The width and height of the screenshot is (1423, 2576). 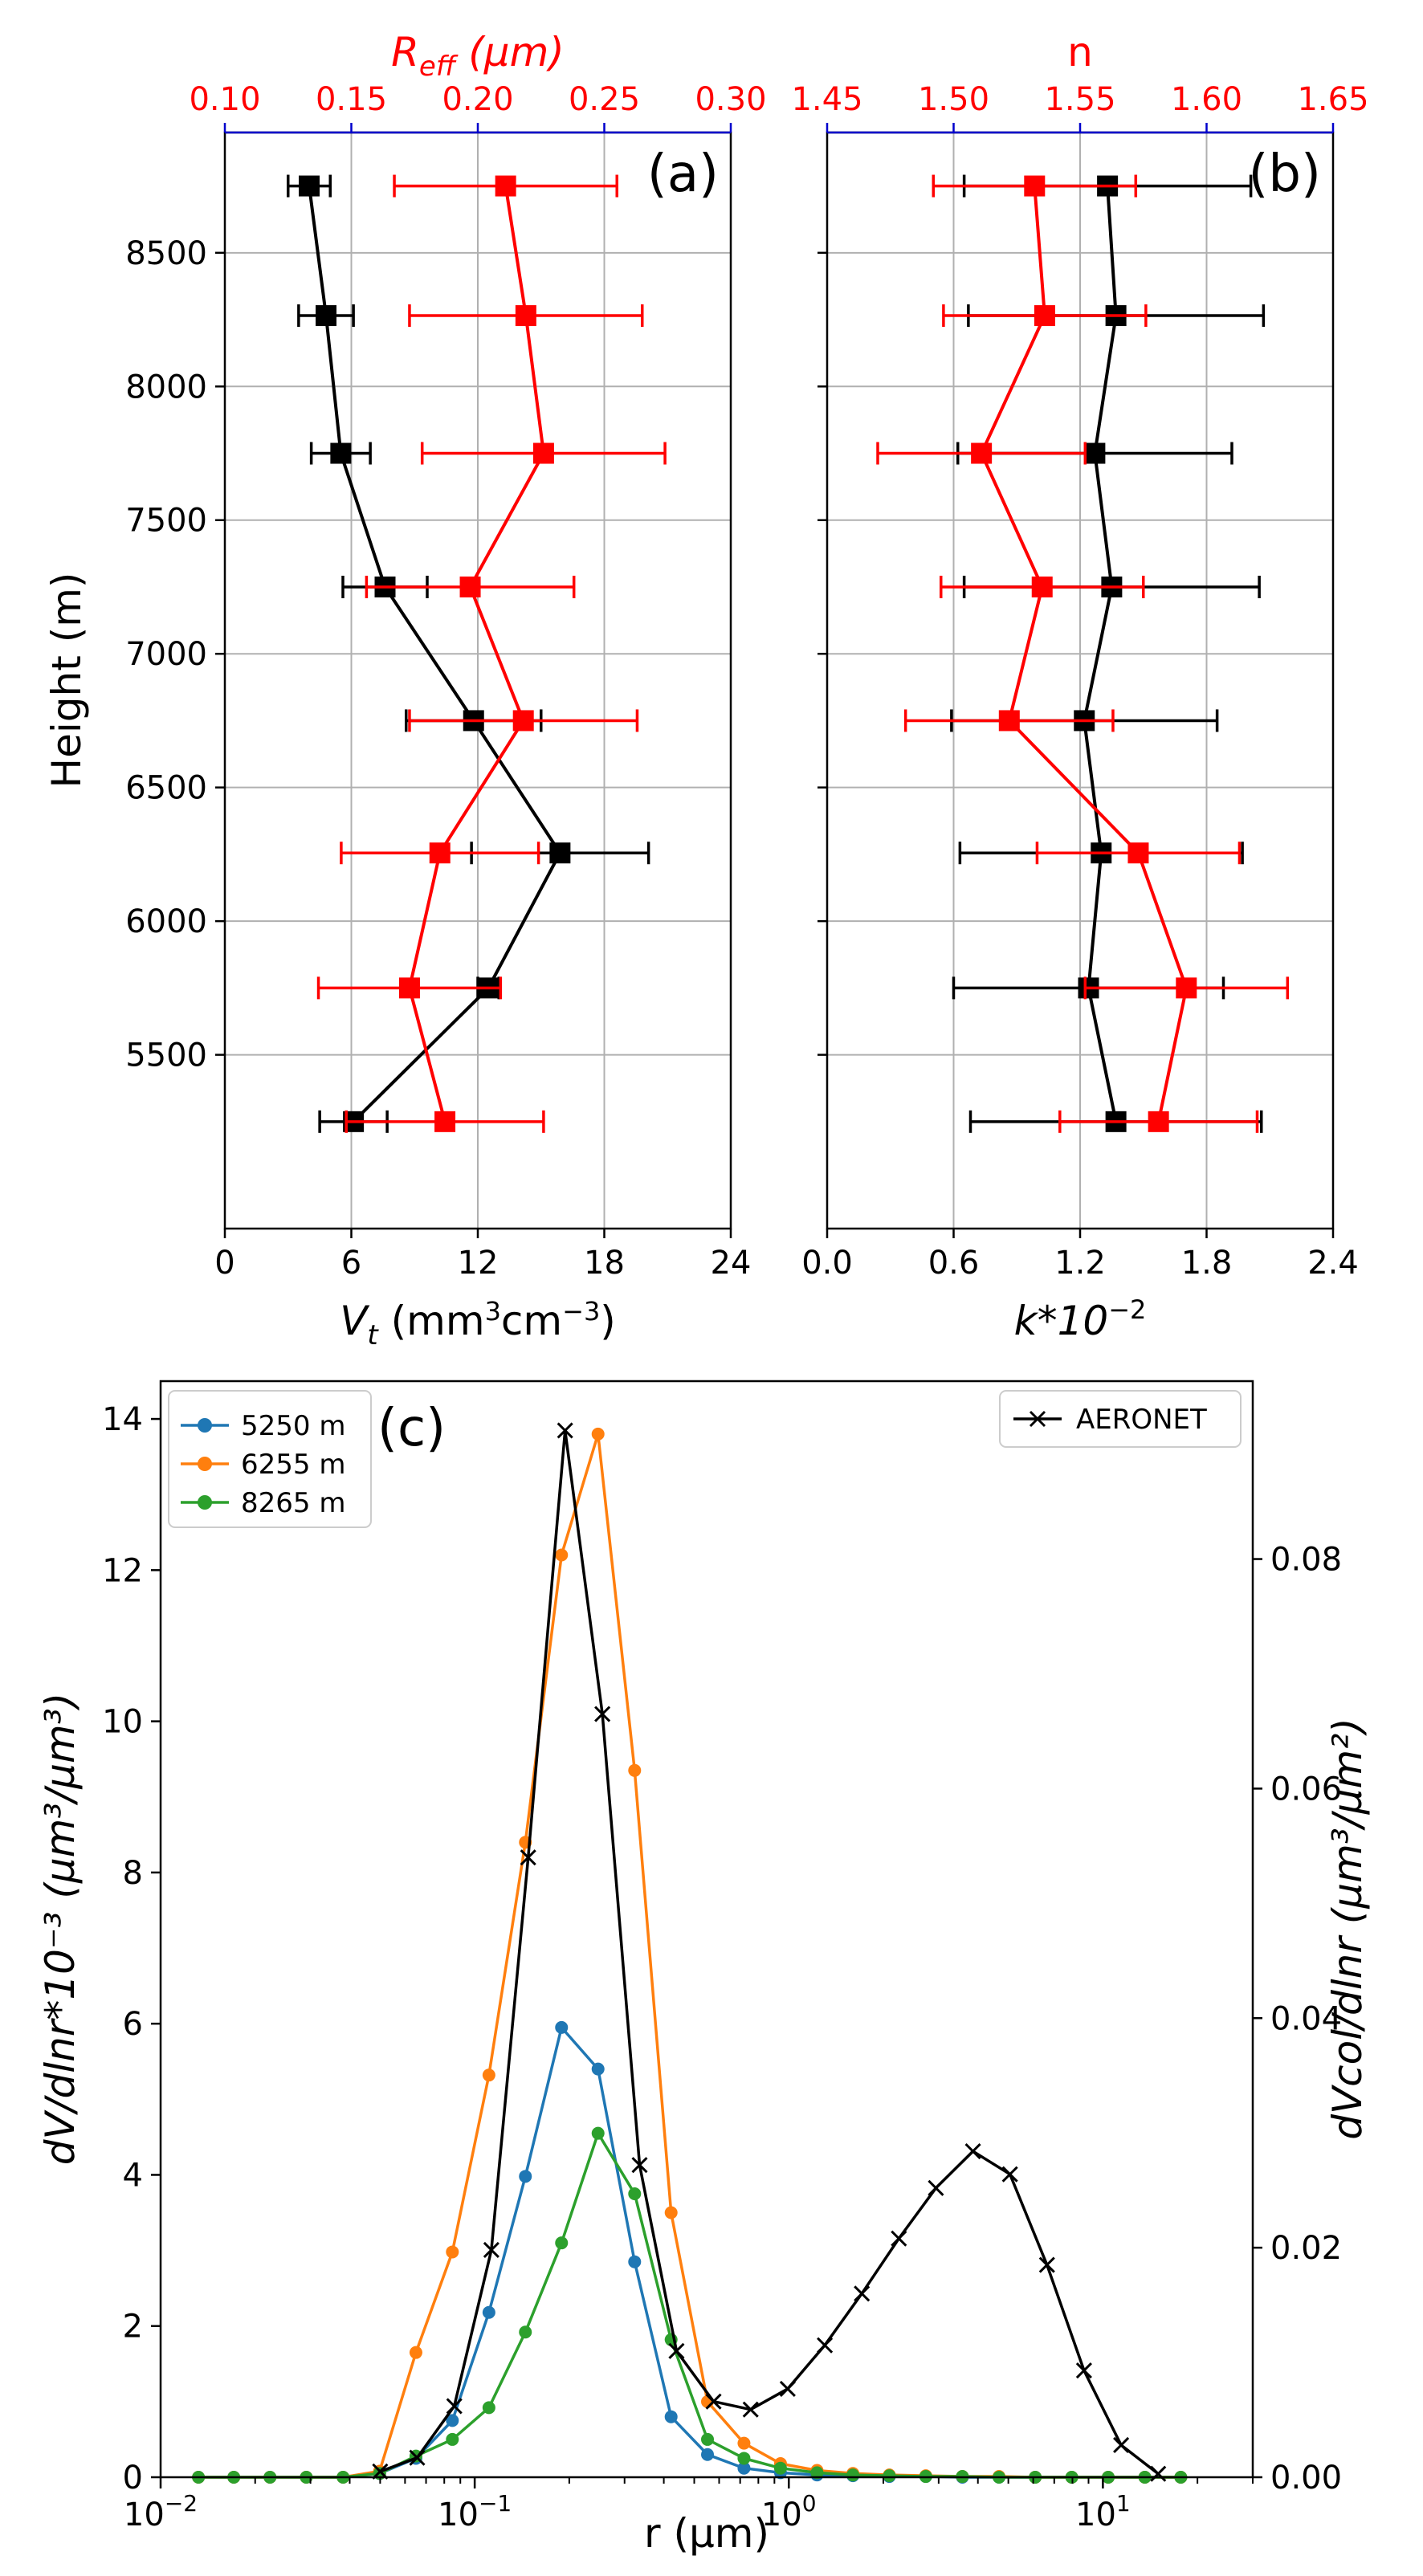 What do you see at coordinates (166, 253) in the screenshot?
I see `ytick-label: 8500` at bounding box center [166, 253].